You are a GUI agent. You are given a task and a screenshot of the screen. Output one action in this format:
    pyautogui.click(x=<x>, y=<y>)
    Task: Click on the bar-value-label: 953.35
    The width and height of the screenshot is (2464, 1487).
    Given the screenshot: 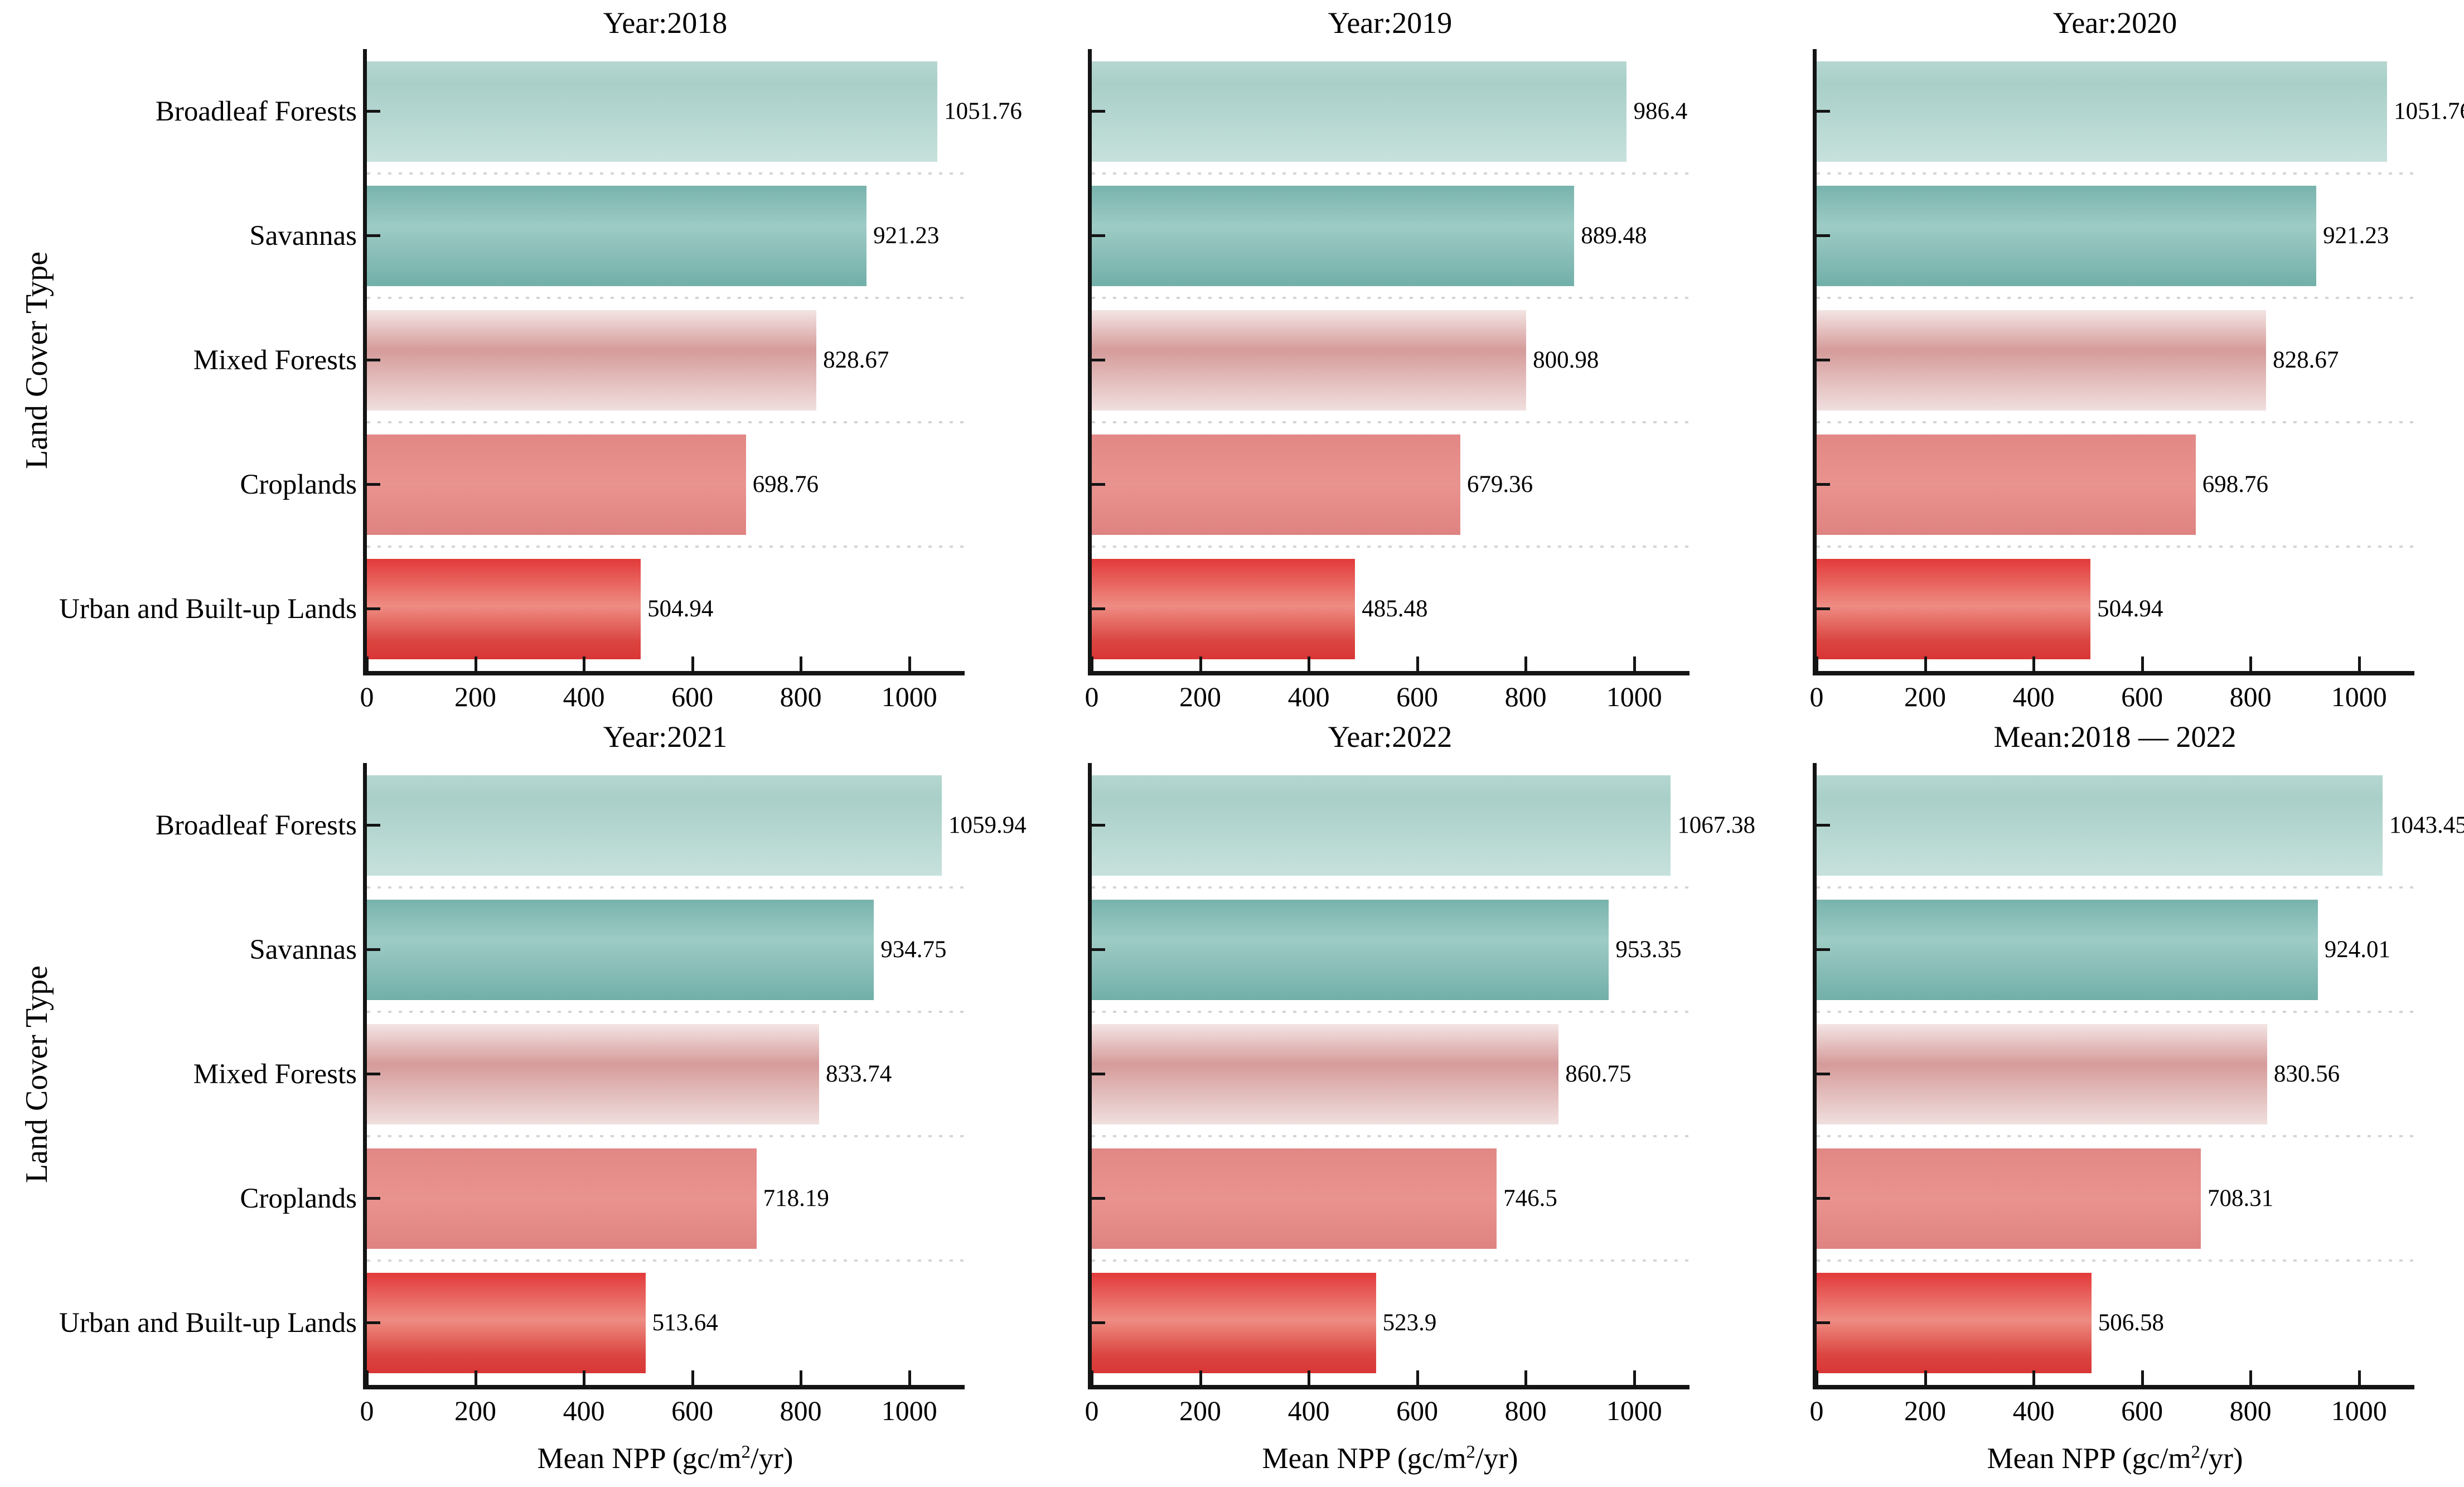 What is the action you would take?
    pyautogui.click(x=1648, y=949)
    